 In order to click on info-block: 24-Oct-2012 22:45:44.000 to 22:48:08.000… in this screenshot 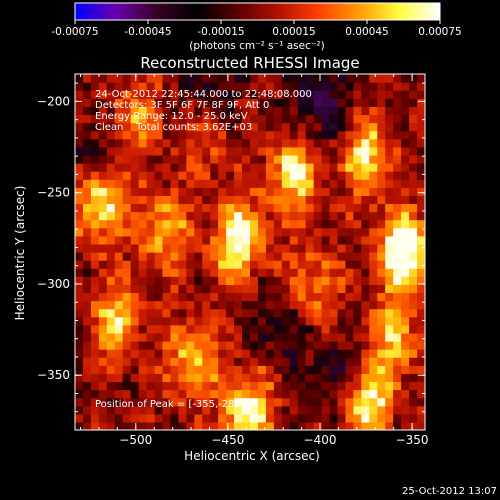, I will do `click(203, 111)`.